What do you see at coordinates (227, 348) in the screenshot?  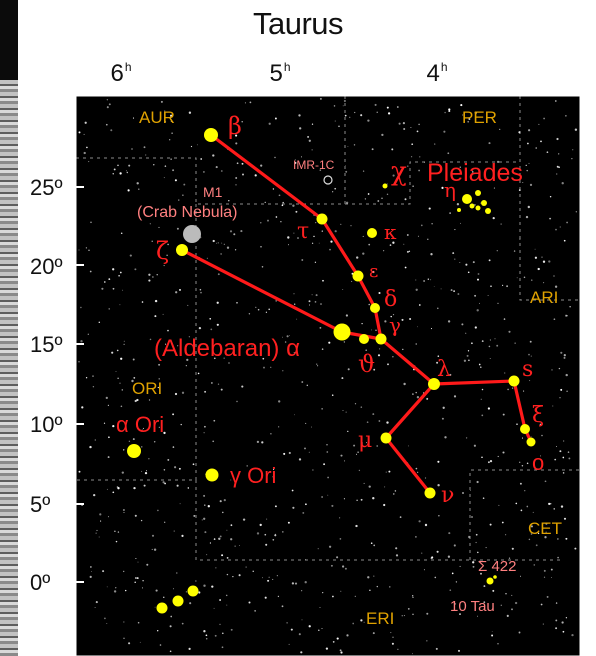 I see `label-aldebaran: (Aldebaran) α` at bounding box center [227, 348].